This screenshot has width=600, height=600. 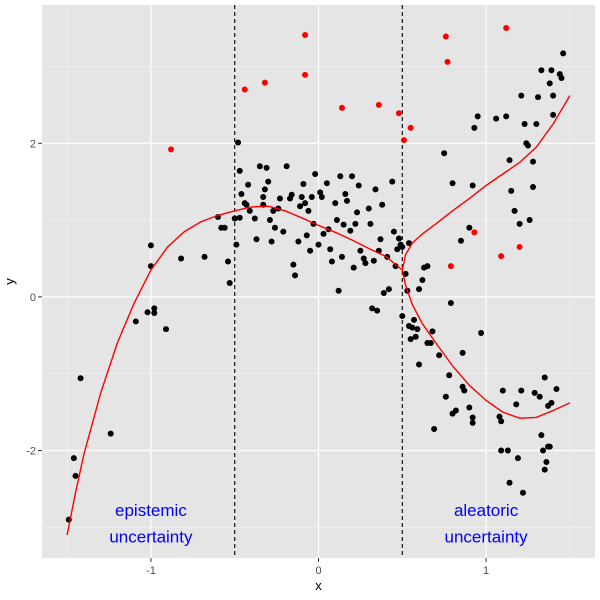 I want to click on y-tick-label: 2, so click(x=33, y=144).